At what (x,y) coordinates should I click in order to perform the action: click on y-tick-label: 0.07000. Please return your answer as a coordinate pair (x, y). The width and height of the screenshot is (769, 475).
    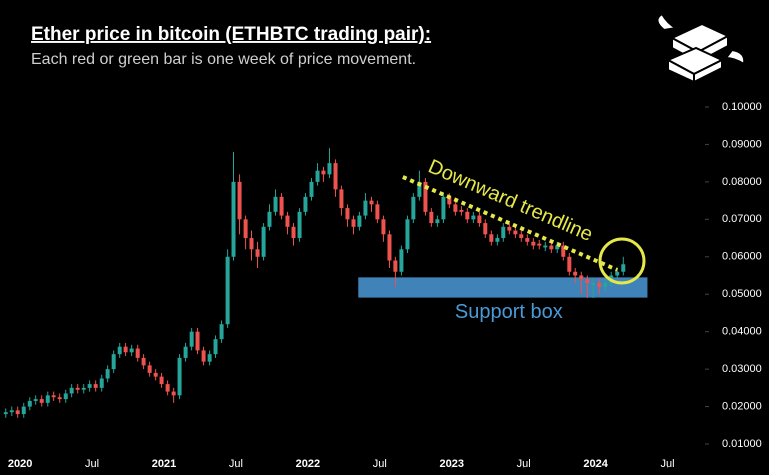
    Looking at the image, I should click on (742, 219).